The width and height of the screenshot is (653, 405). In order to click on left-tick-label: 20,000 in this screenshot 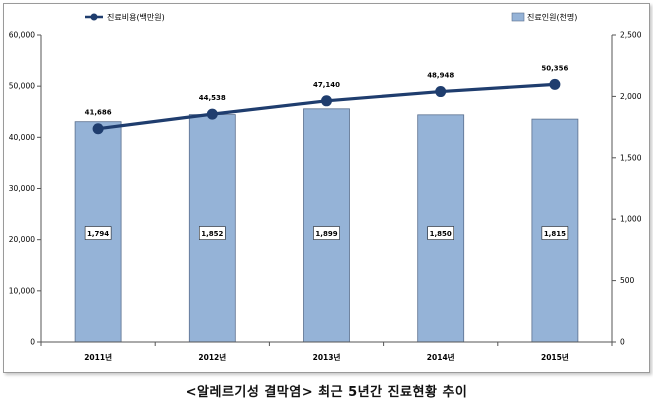, I will do `click(22, 239)`.